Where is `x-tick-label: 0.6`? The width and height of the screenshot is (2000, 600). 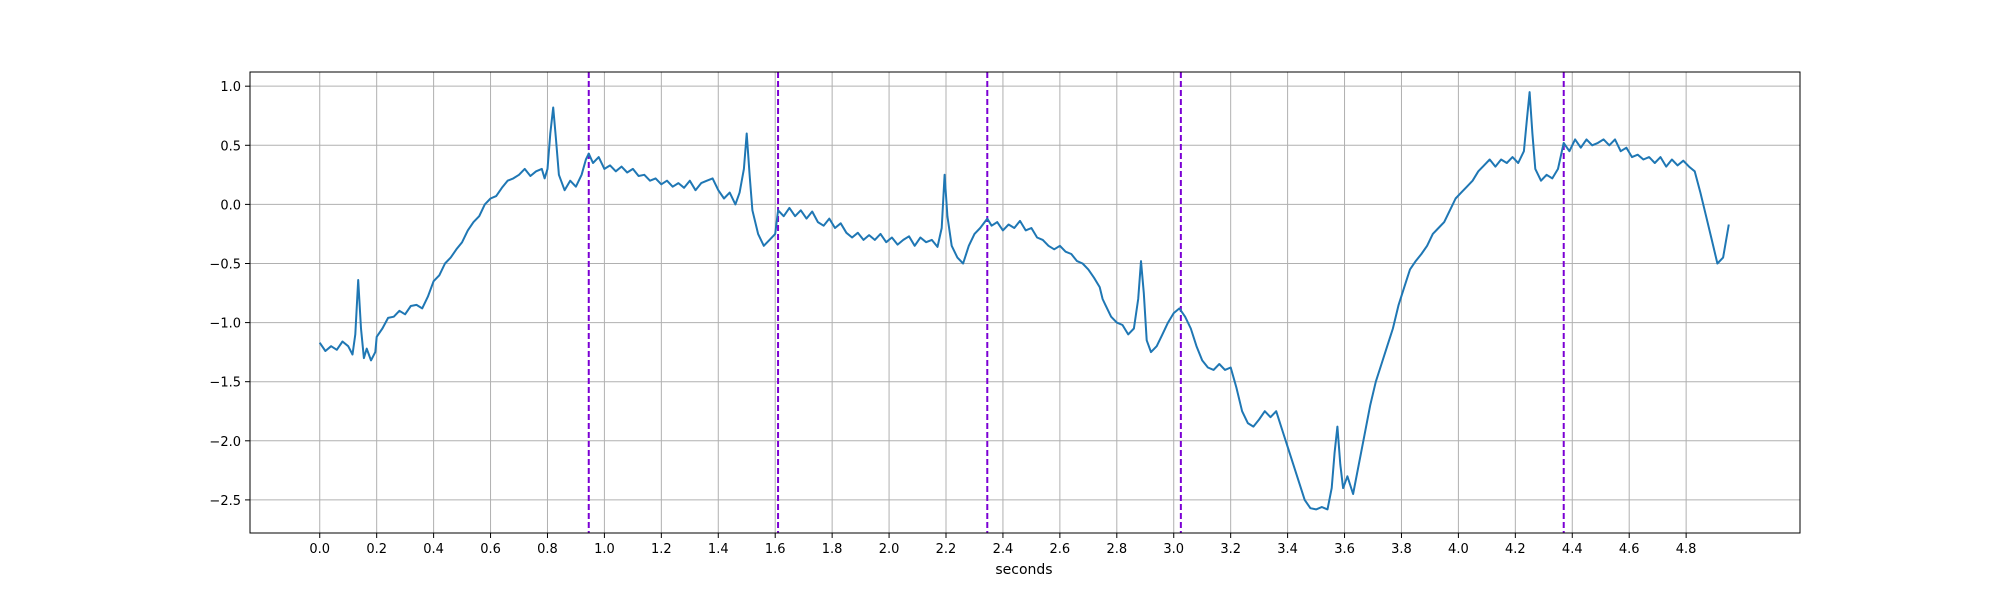 x-tick-label: 0.6 is located at coordinates (490, 549).